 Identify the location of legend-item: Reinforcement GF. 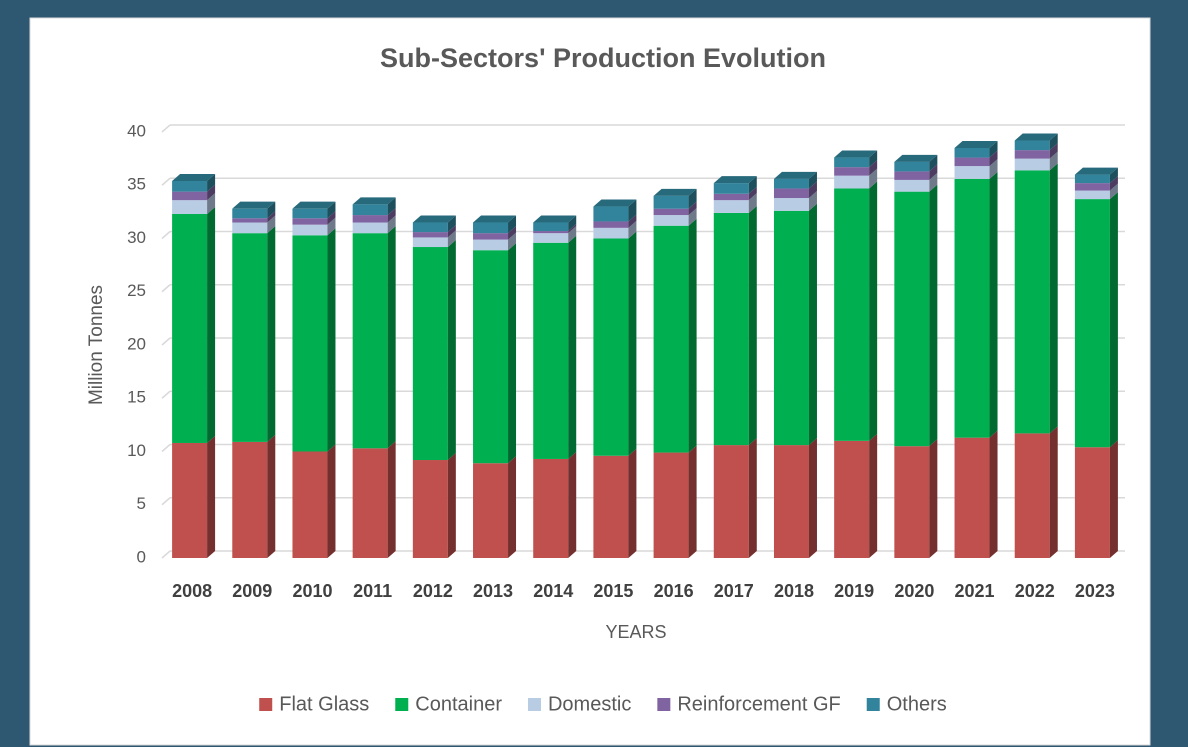
(749, 704).